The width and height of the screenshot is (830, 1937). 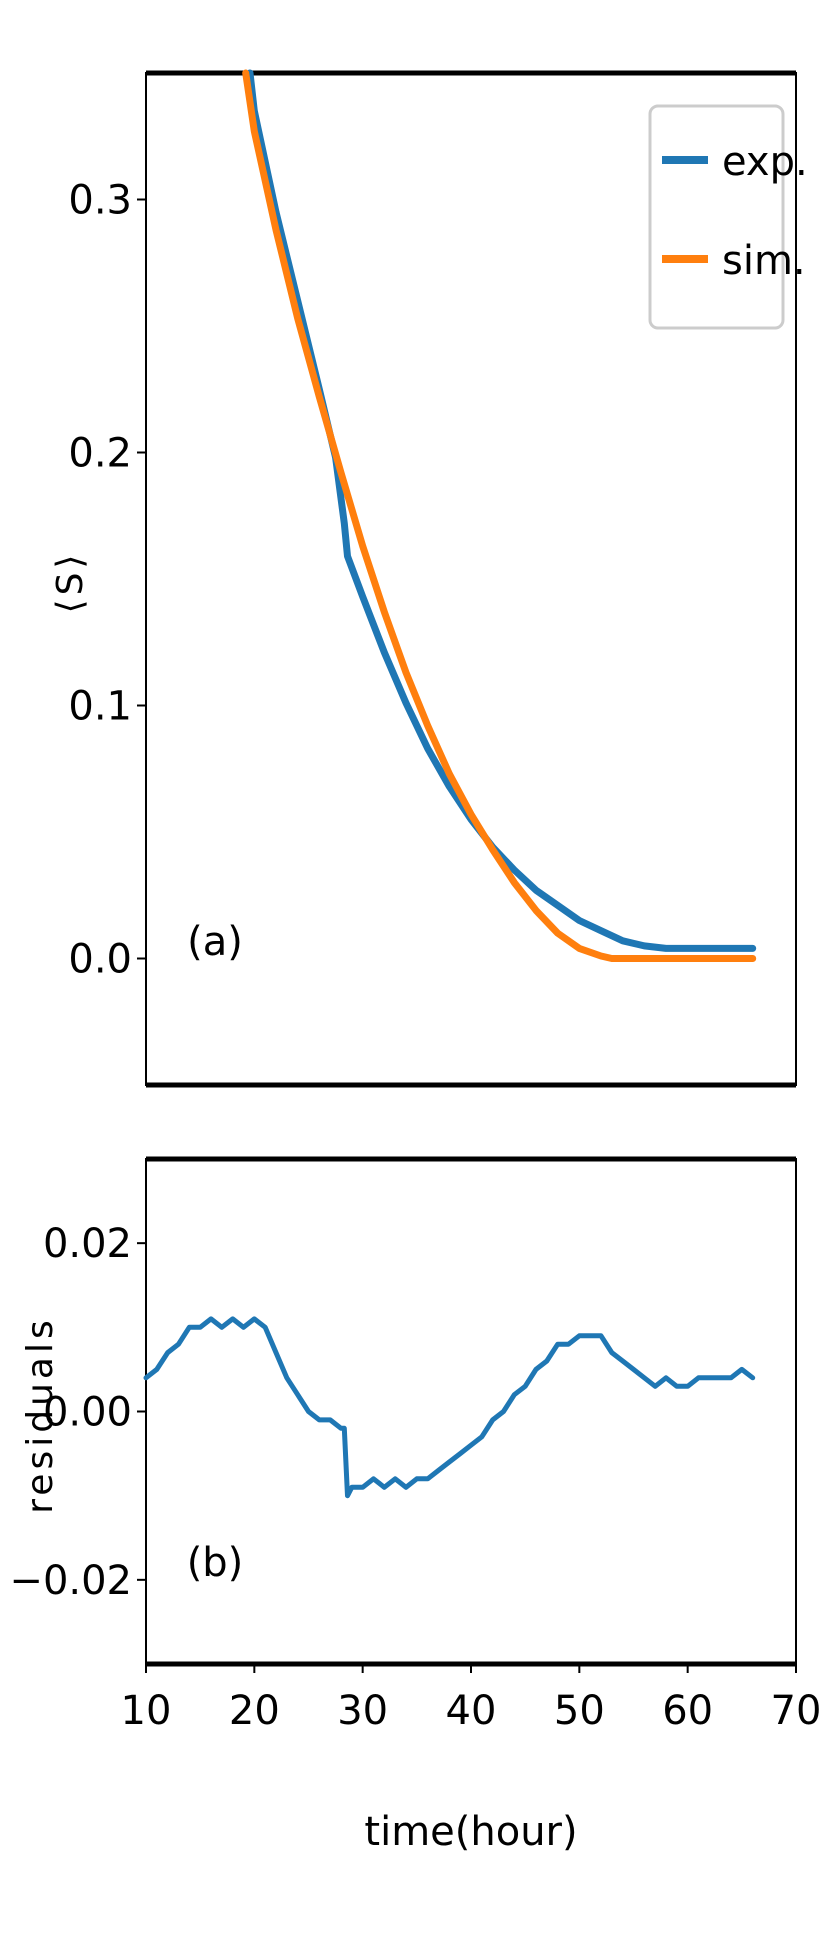 I want to click on x-tick-label: 60, so click(x=687, y=1711).